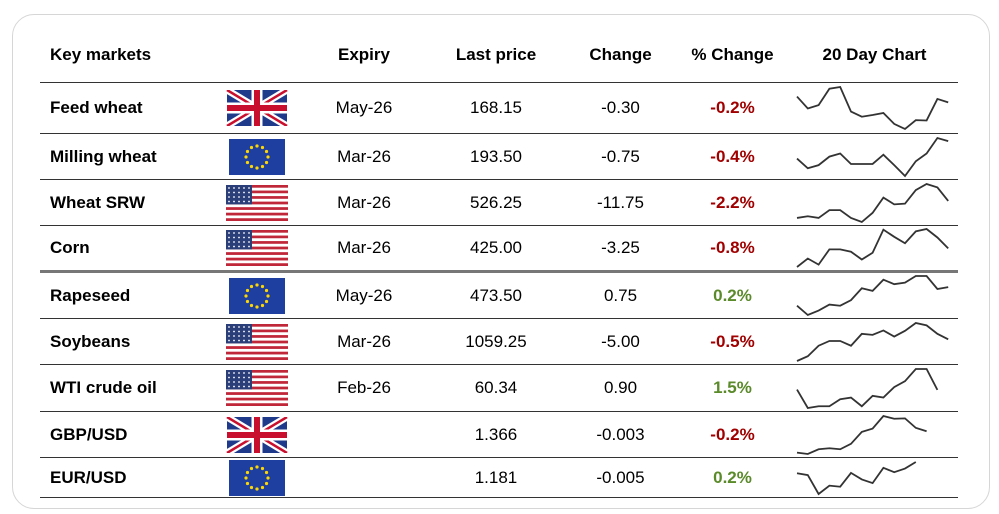 The width and height of the screenshot is (999, 514). Describe the element at coordinates (125, 434) in the screenshot. I see `market-name: GBP/USD` at that location.